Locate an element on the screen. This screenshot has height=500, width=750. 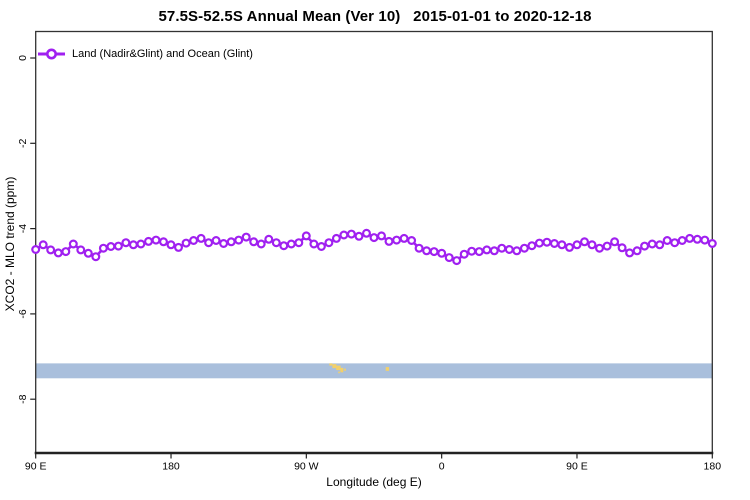
y-tick-label: -2 is located at coordinates (23, 142).